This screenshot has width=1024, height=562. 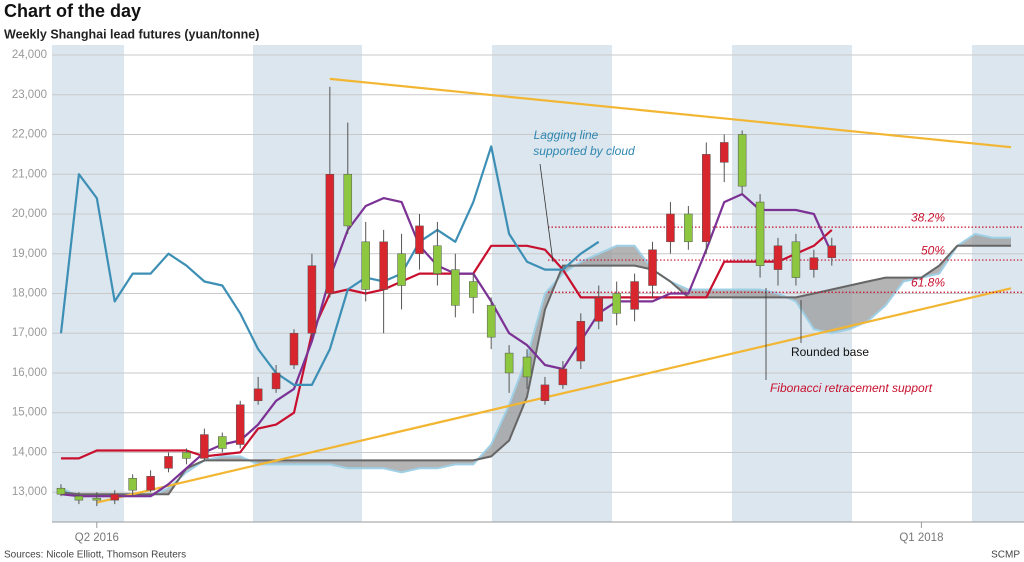 What do you see at coordinates (928, 217) in the screenshot?
I see `fib-label: 38.2%` at bounding box center [928, 217].